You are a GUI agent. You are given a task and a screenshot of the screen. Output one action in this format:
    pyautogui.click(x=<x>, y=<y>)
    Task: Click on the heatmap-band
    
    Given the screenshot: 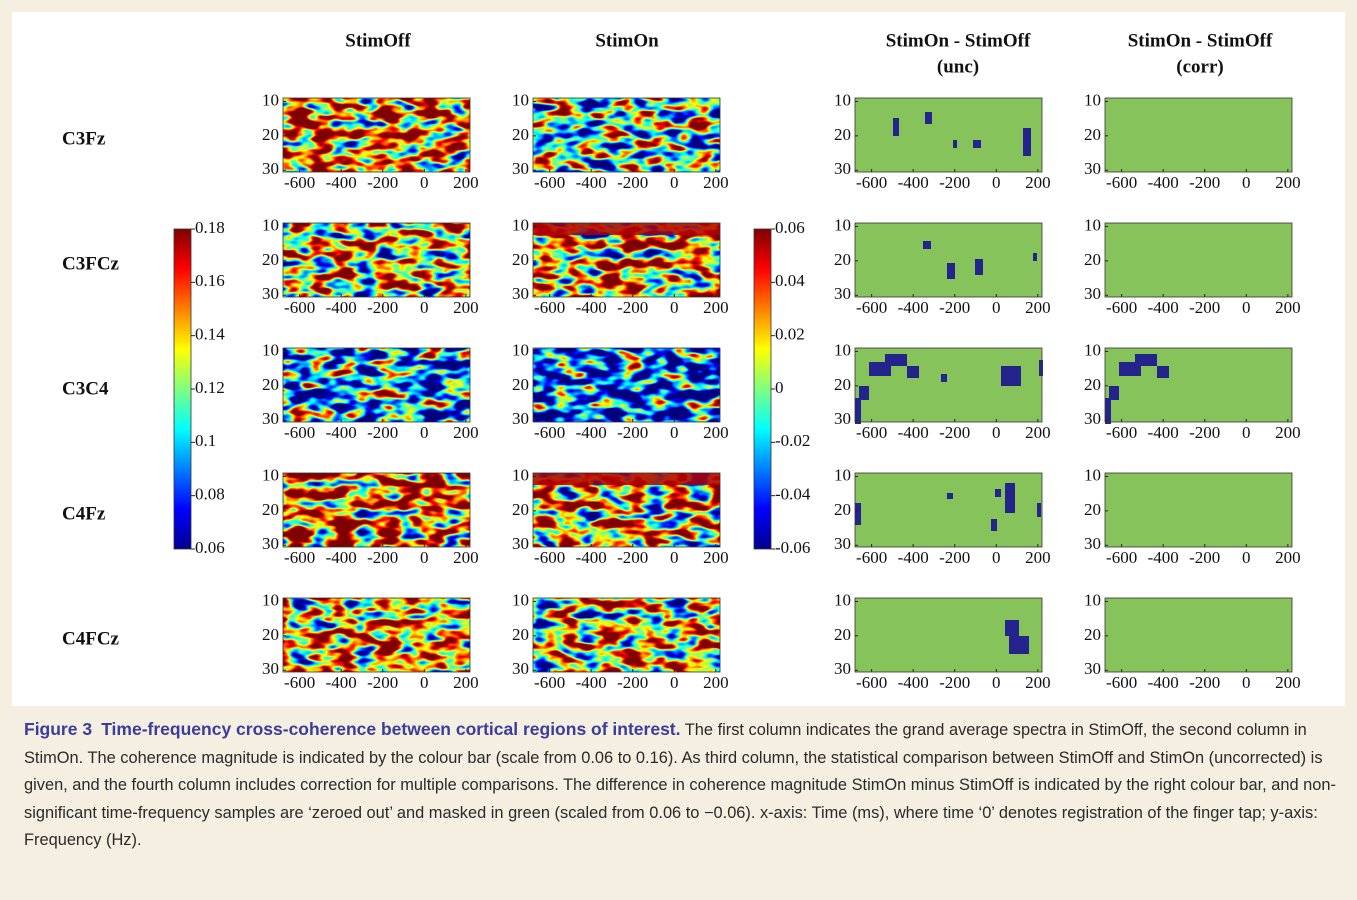 What is the action you would take?
    pyautogui.click(x=626, y=479)
    